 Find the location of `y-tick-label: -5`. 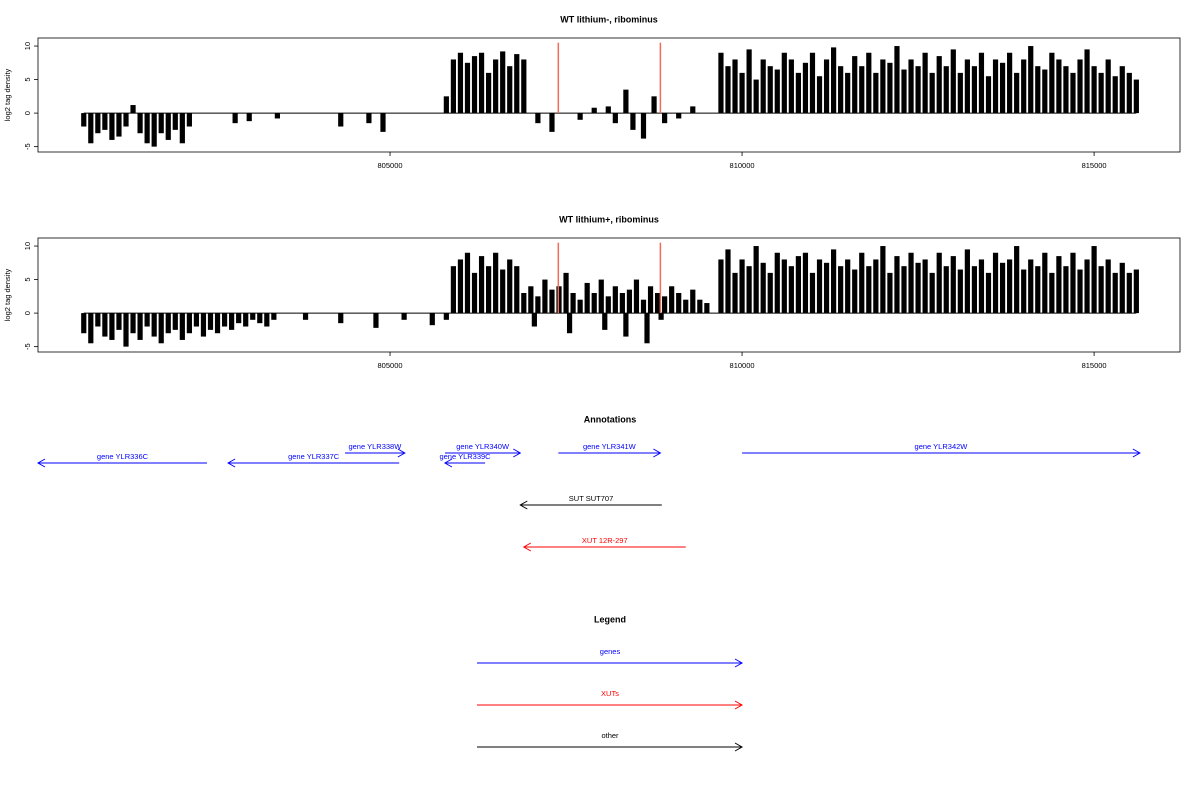

y-tick-label: -5 is located at coordinates (27, 146).